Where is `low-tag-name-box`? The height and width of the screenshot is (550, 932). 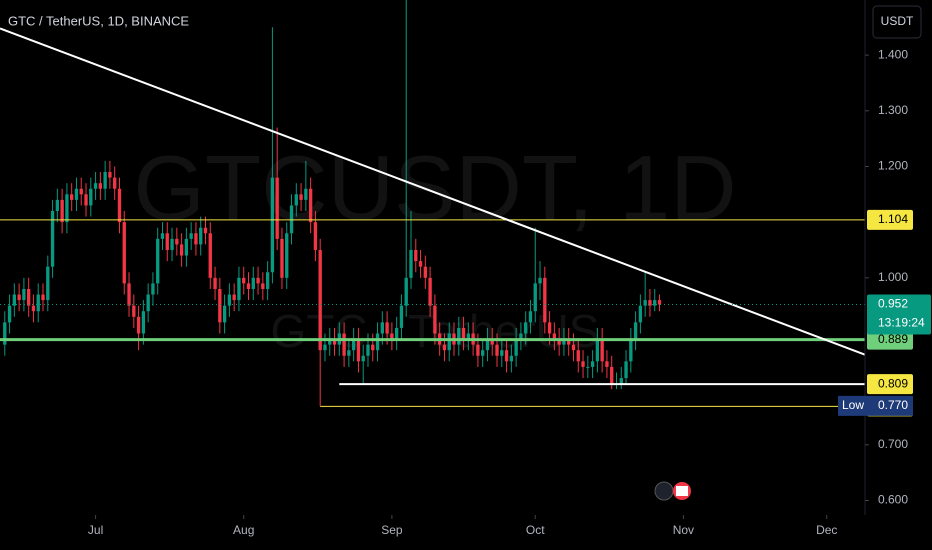 low-tag-name-box is located at coordinates (853, 405).